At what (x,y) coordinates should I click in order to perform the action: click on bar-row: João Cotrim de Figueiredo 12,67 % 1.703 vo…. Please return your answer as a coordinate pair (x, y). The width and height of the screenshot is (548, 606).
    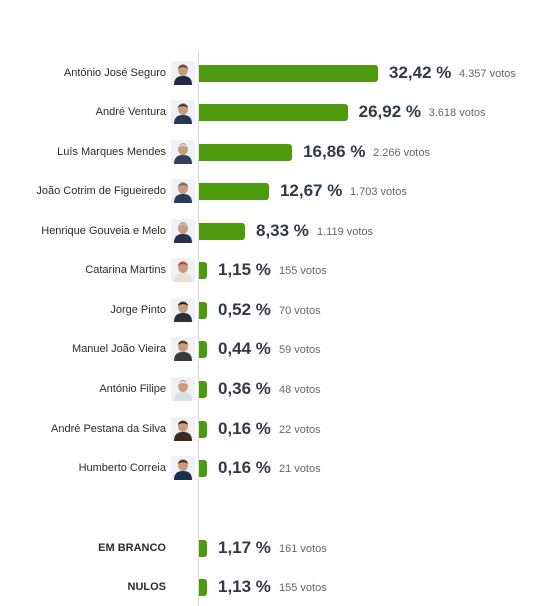
    Looking at the image, I should click on (274, 191).